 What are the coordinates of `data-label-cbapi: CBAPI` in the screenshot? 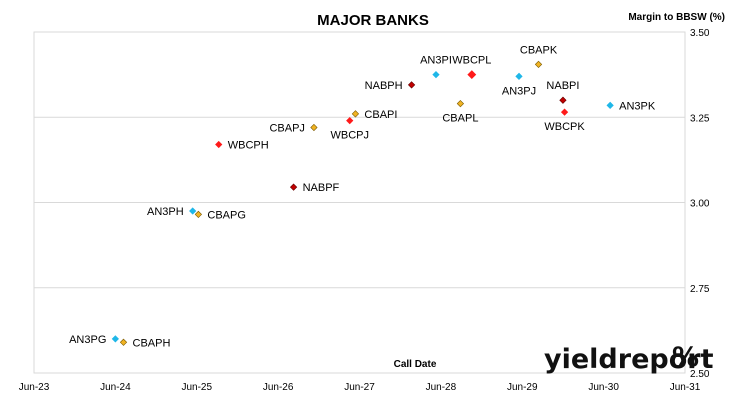 It's located at (380, 115).